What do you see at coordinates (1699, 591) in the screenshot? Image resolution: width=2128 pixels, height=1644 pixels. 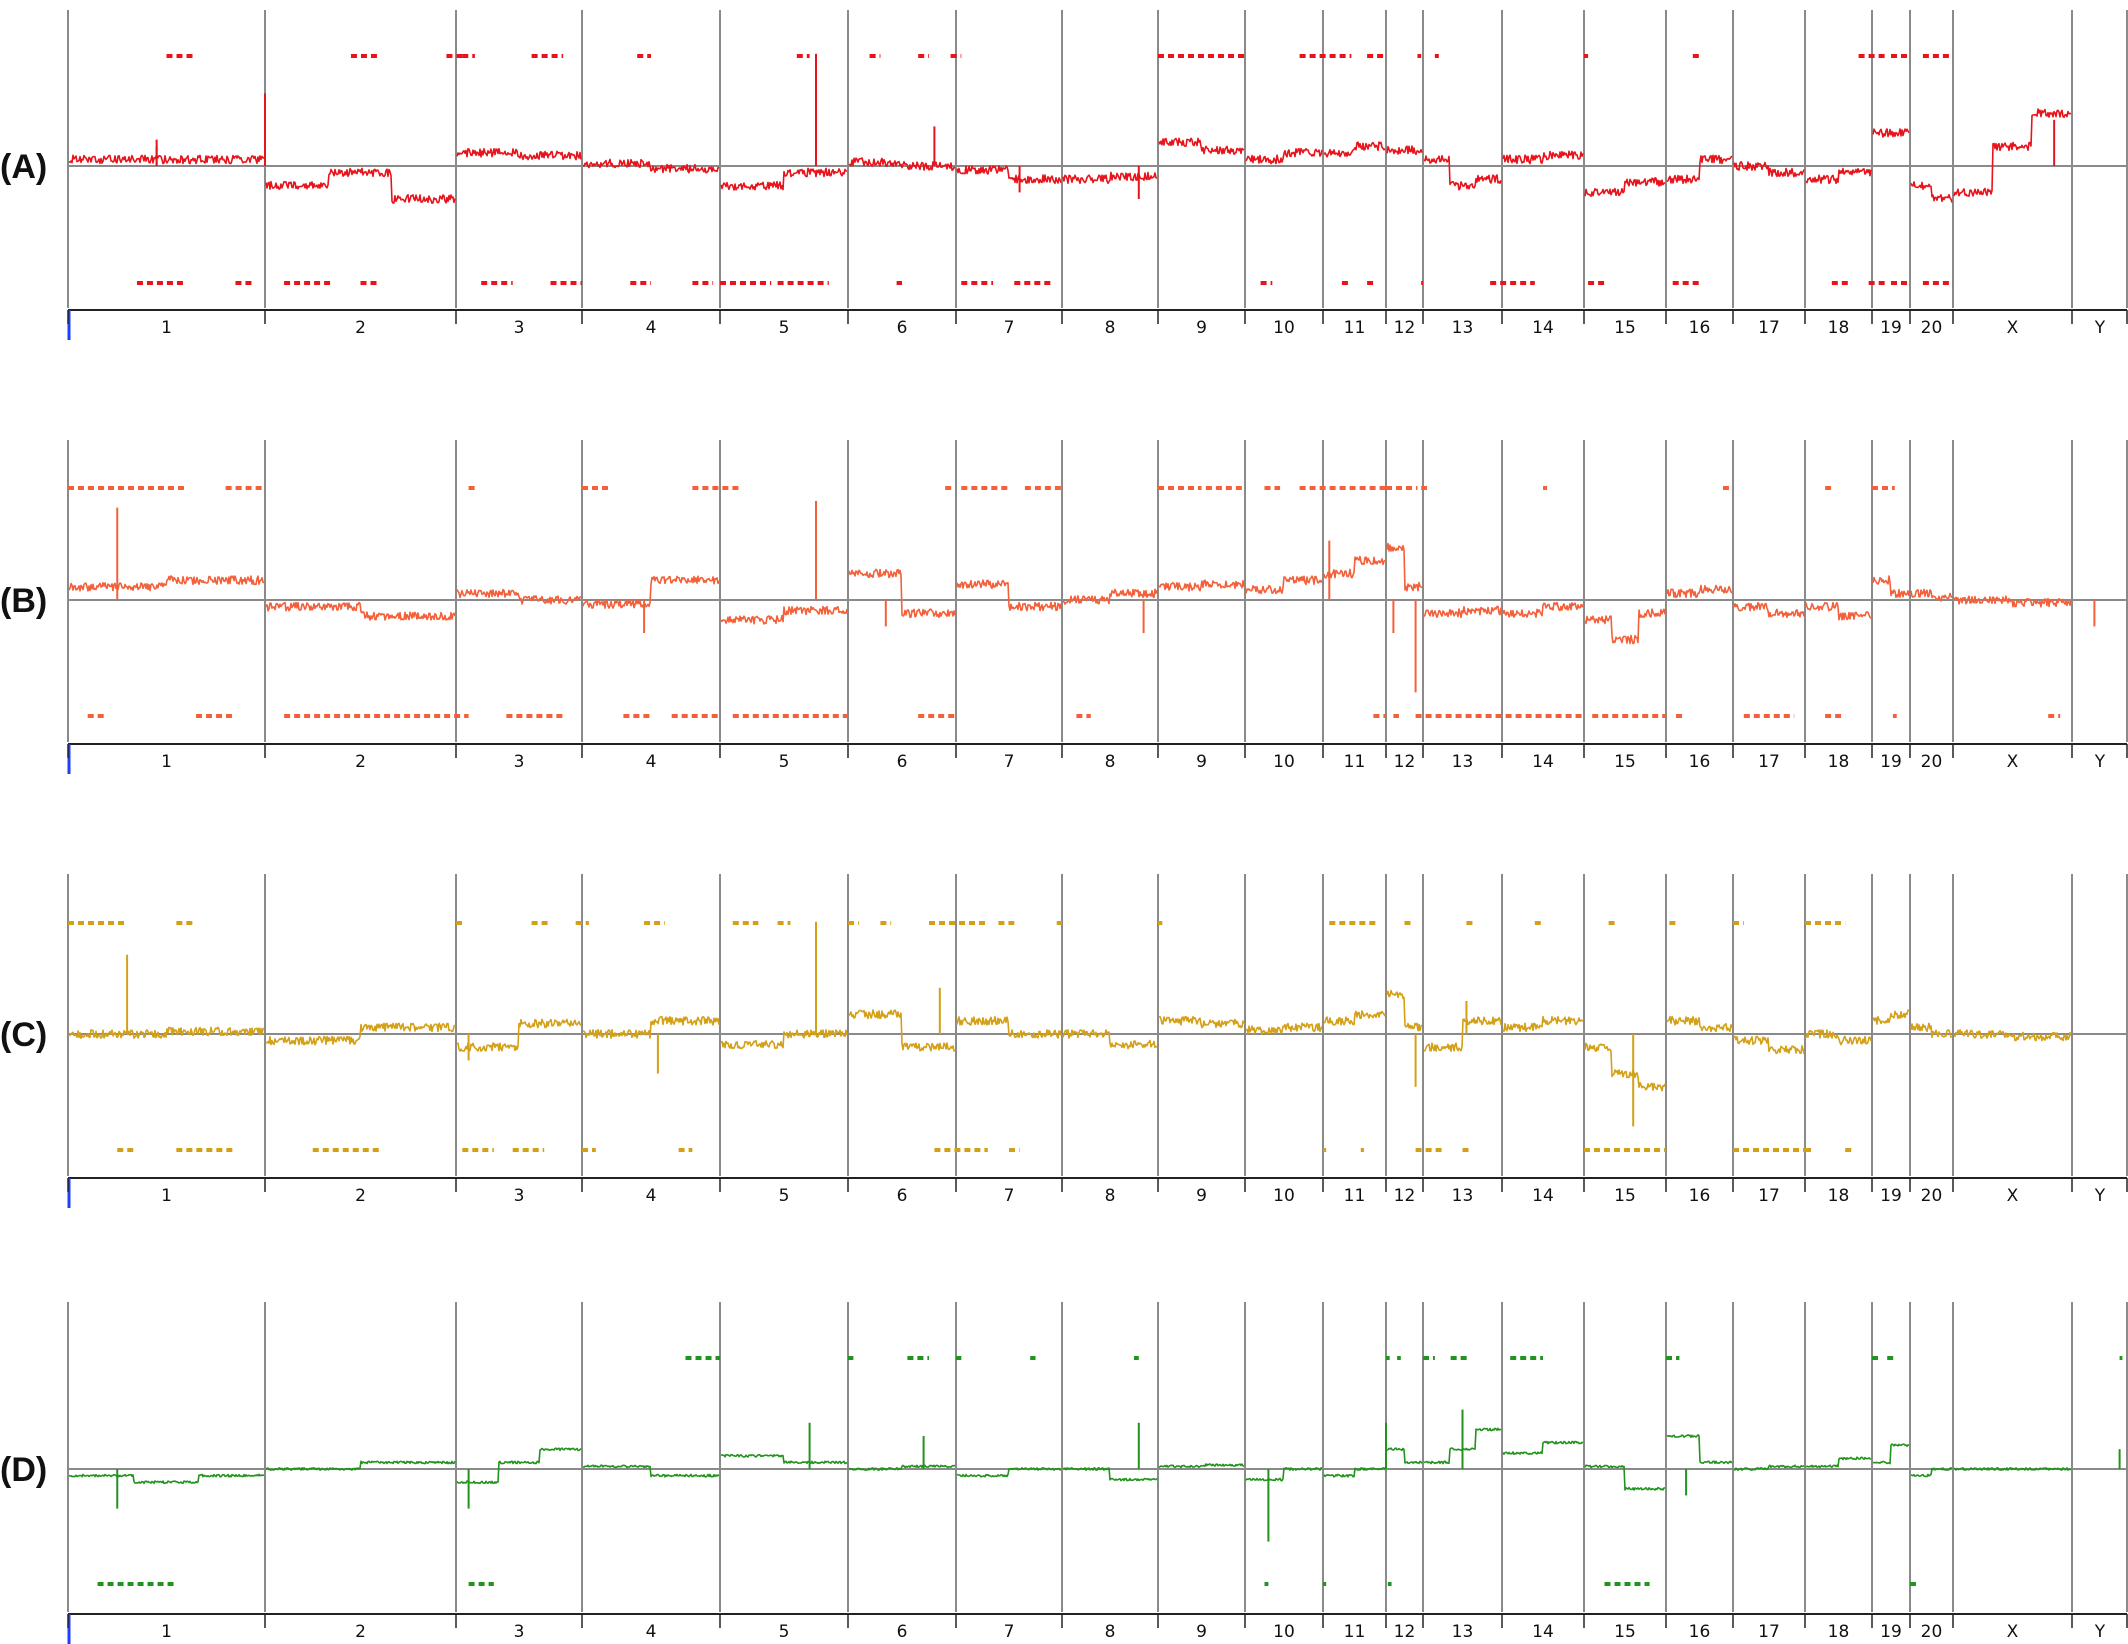 I see `chr-16-ratio-trace` at bounding box center [1699, 591].